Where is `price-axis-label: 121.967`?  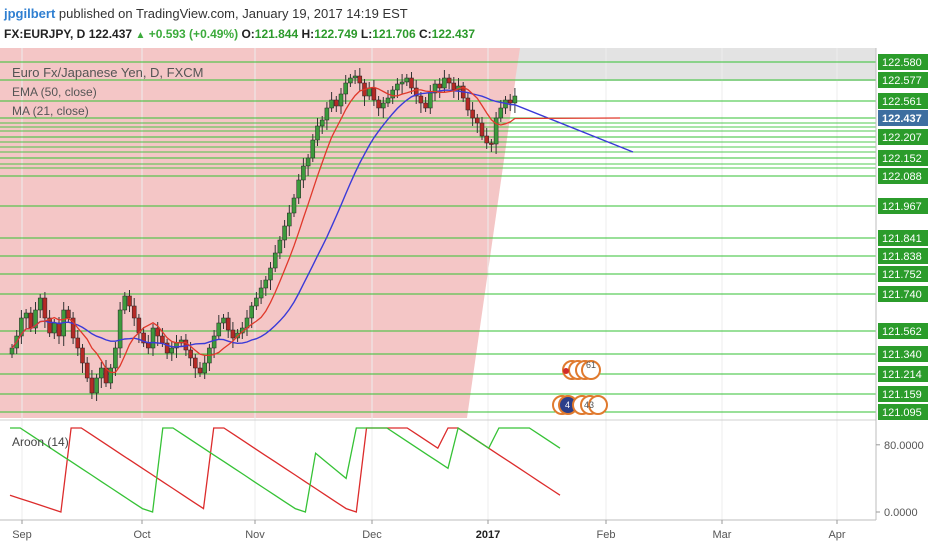
price-axis-label: 121.967 is located at coordinates (903, 206).